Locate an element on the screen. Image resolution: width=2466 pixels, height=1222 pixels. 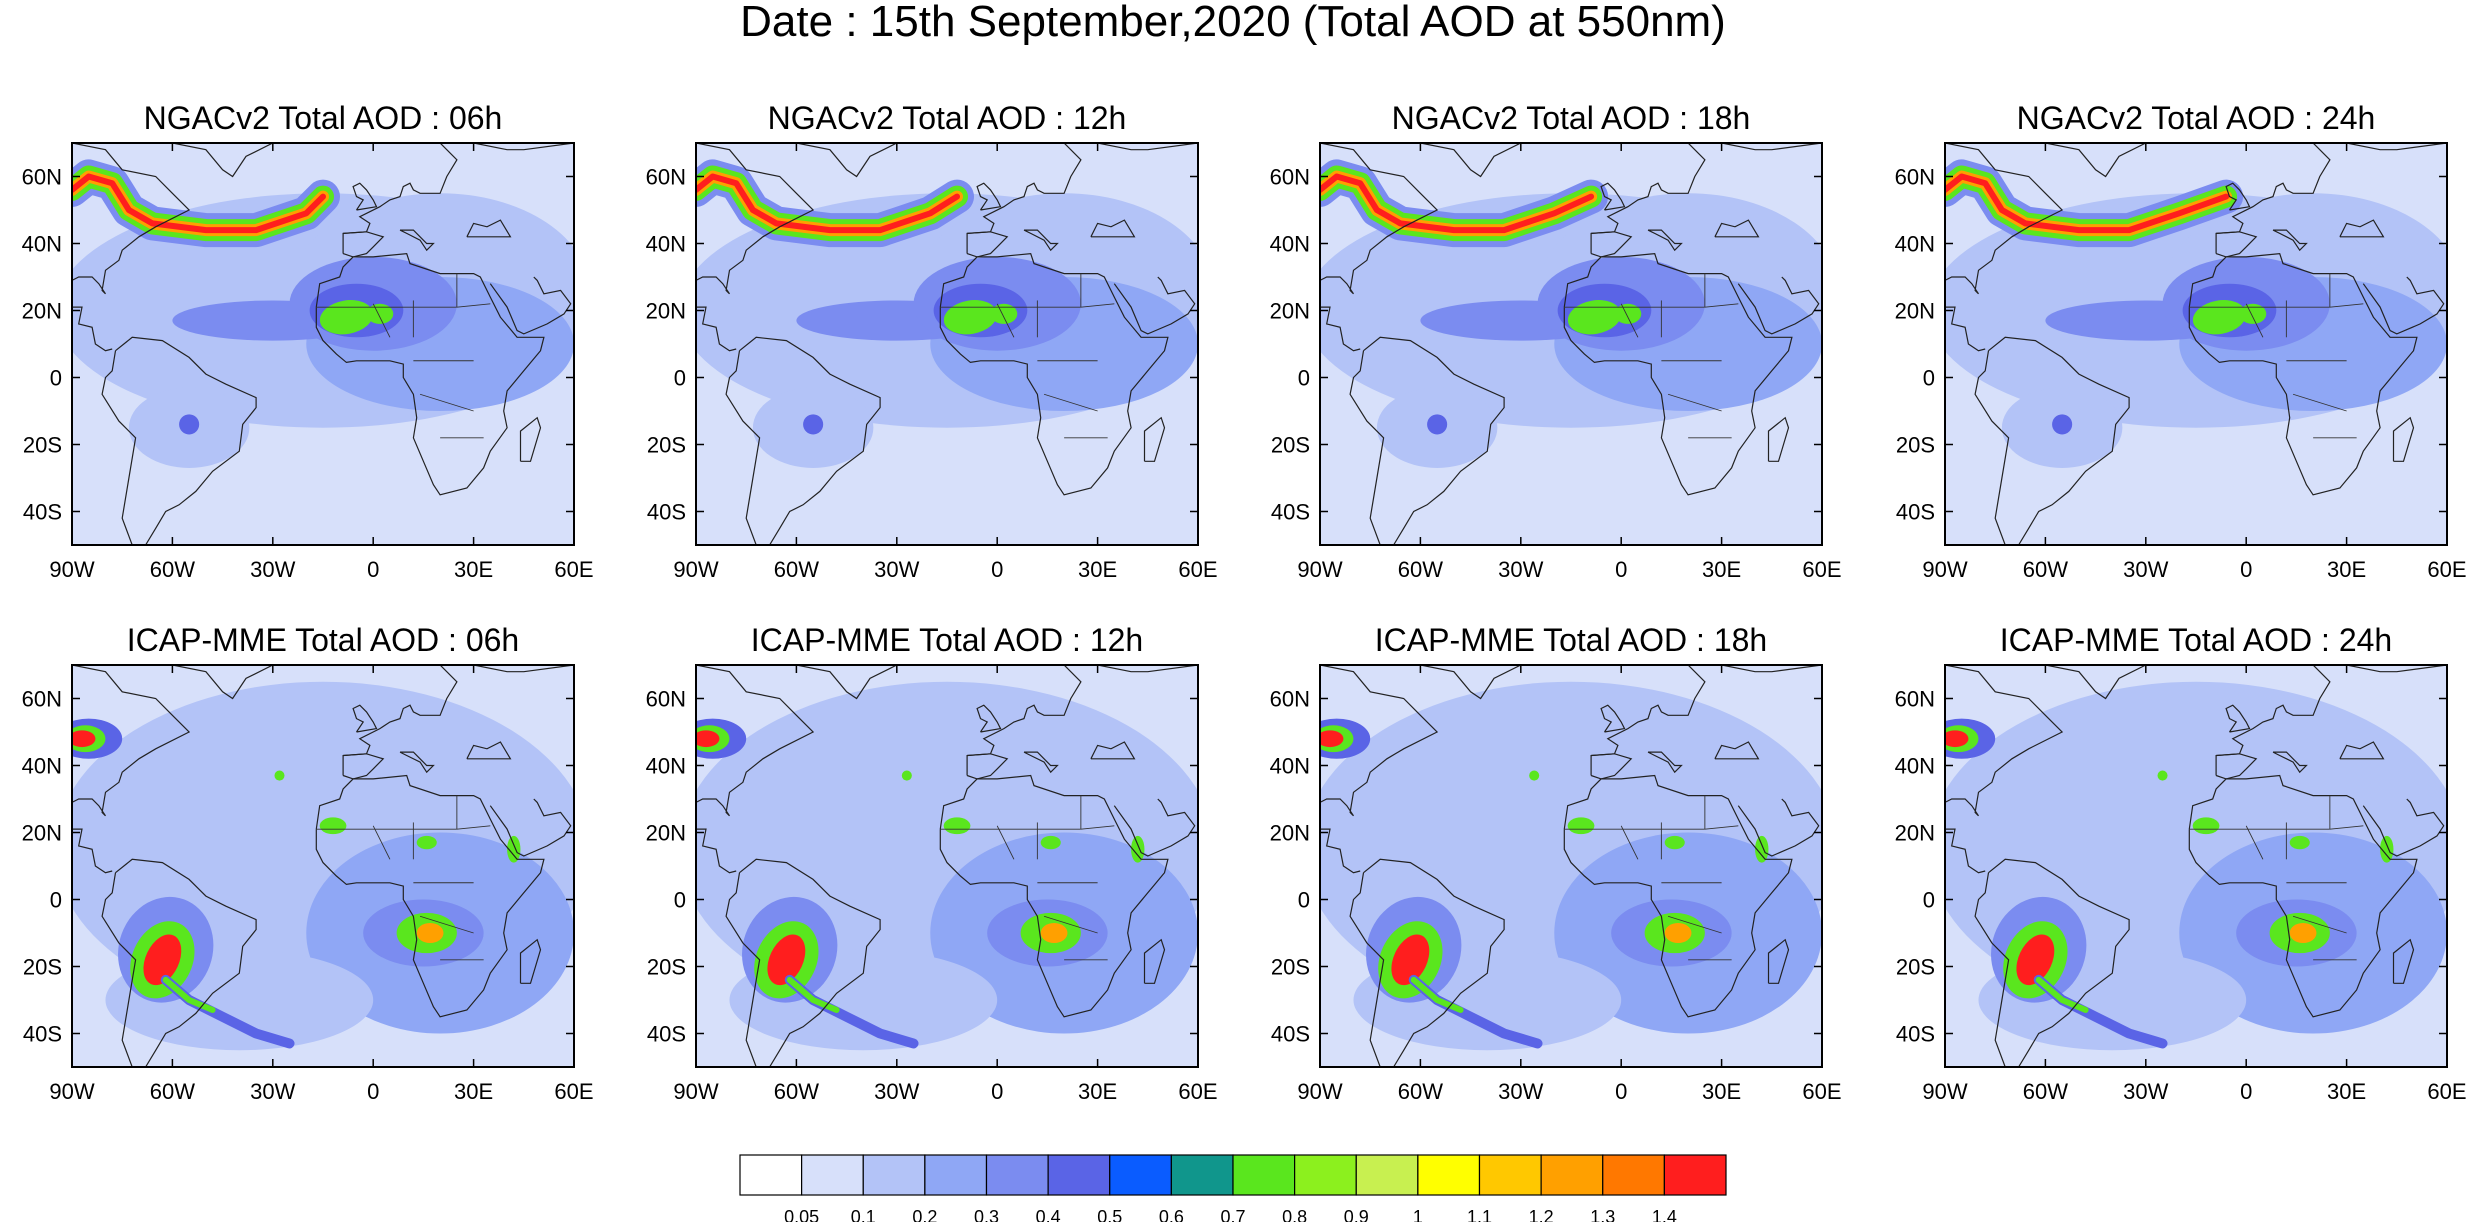
coastline-centralAmerica is located at coordinates (716, 329).